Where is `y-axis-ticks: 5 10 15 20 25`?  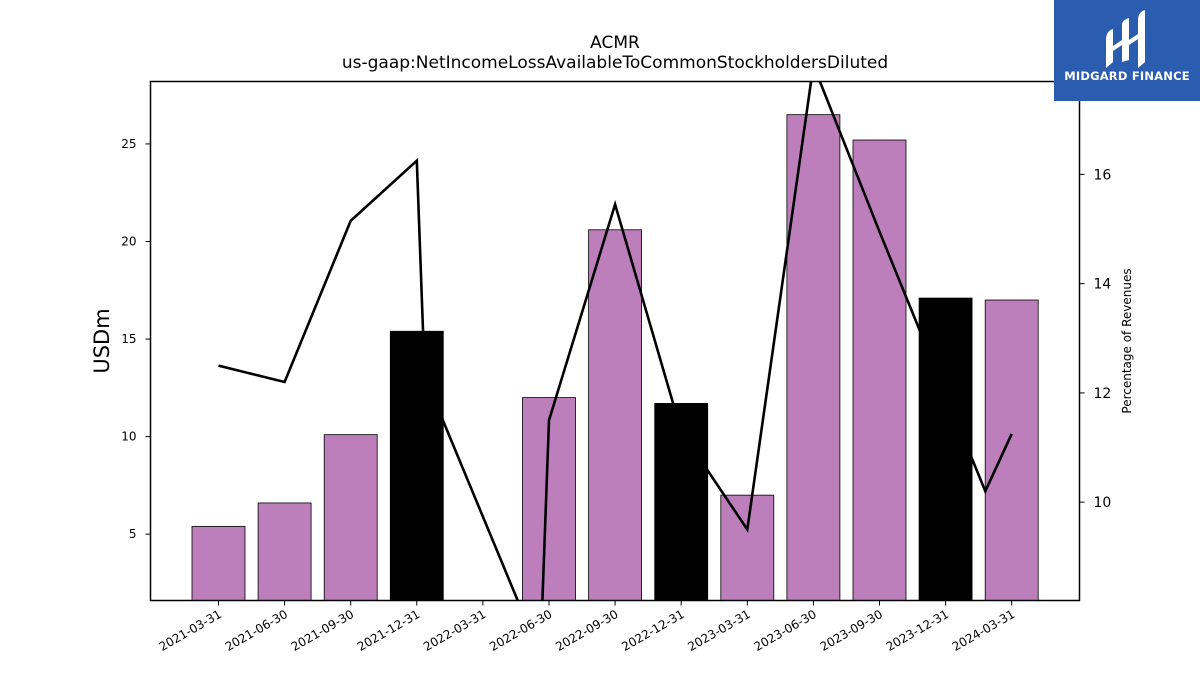
y-axis-ticks: 5 10 15 20 25 is located at coordinates (136, 339).